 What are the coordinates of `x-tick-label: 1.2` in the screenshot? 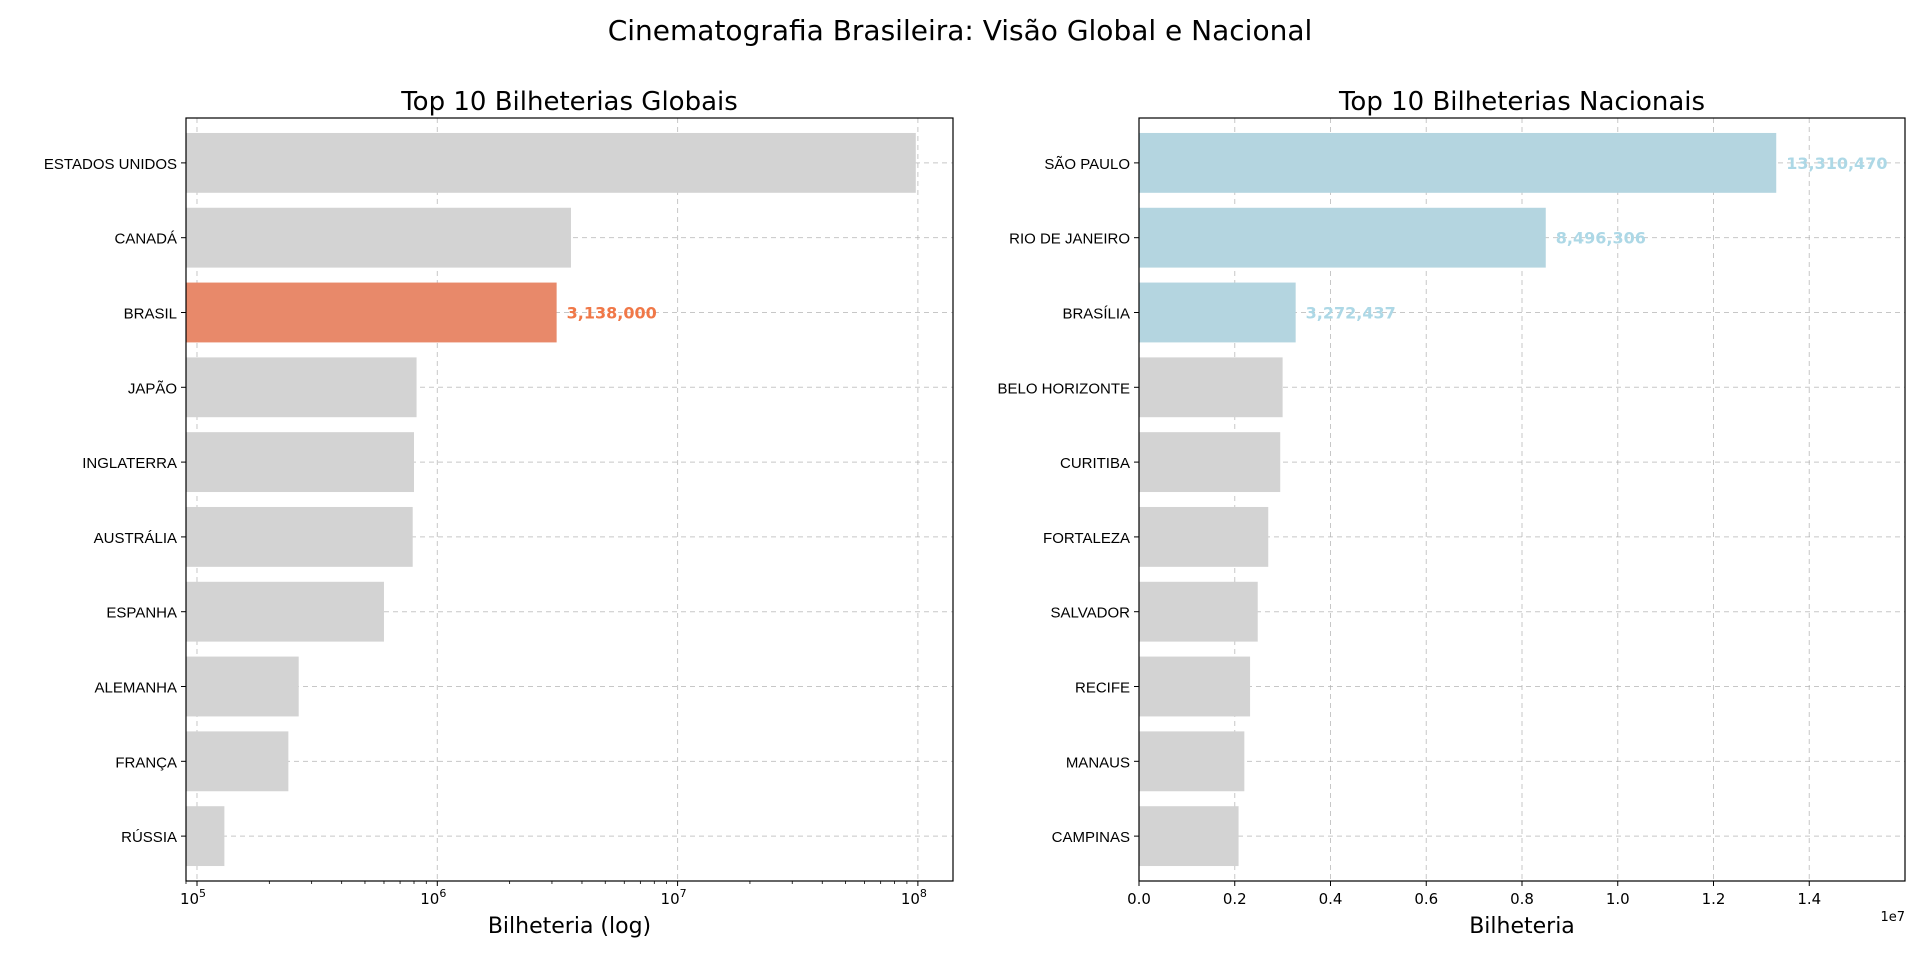 It's located at (1714, 899).